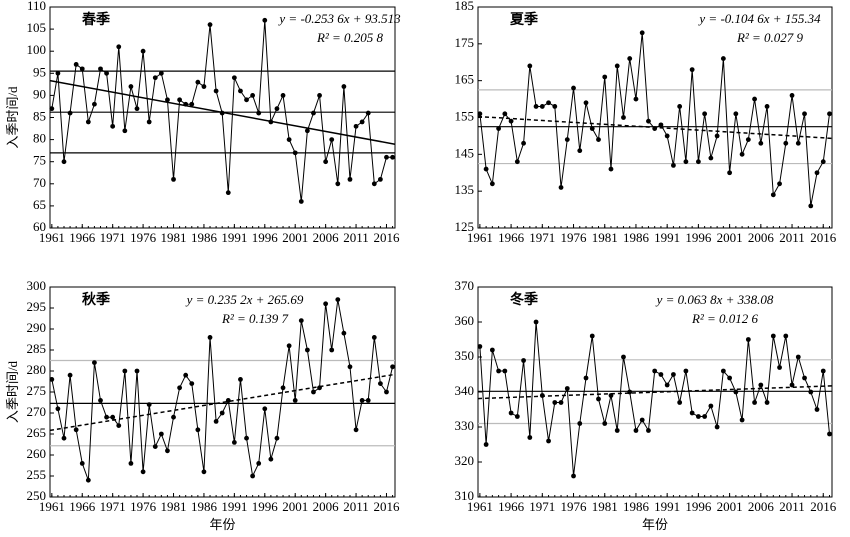 The image size is (850, 537). I want to click on x-tick-label: 1996, so click(698, 506).